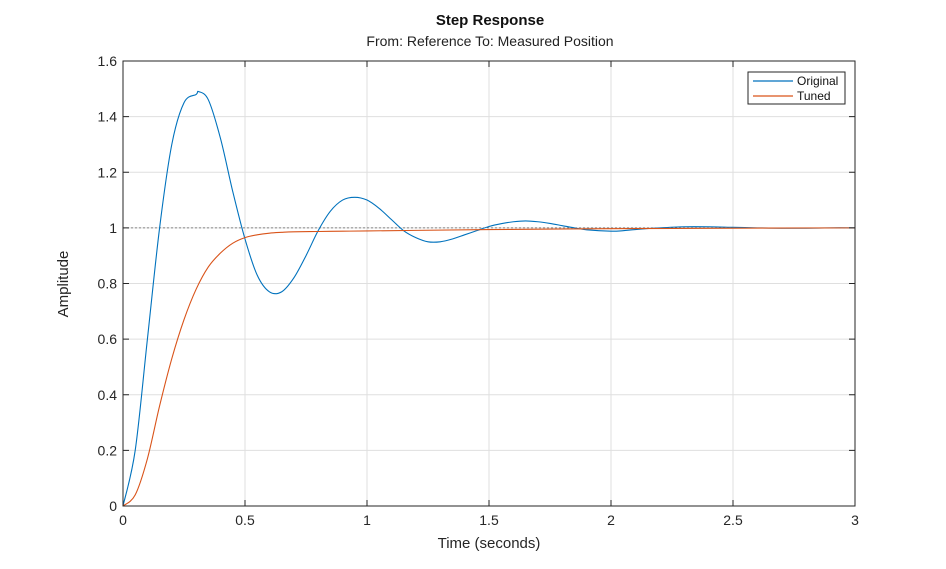 Image resolution: width=946 pixels, height=569 pixels. Describe the element at coordinates (113, 506) in the screenshot. I see `y-tick-label: 0` at that location.